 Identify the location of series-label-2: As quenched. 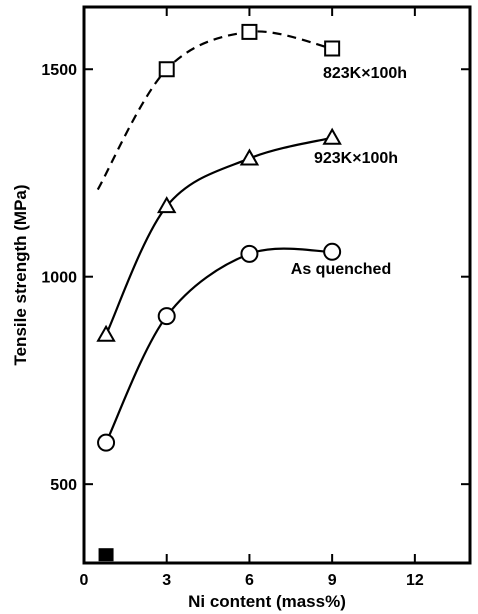
(341, 269).